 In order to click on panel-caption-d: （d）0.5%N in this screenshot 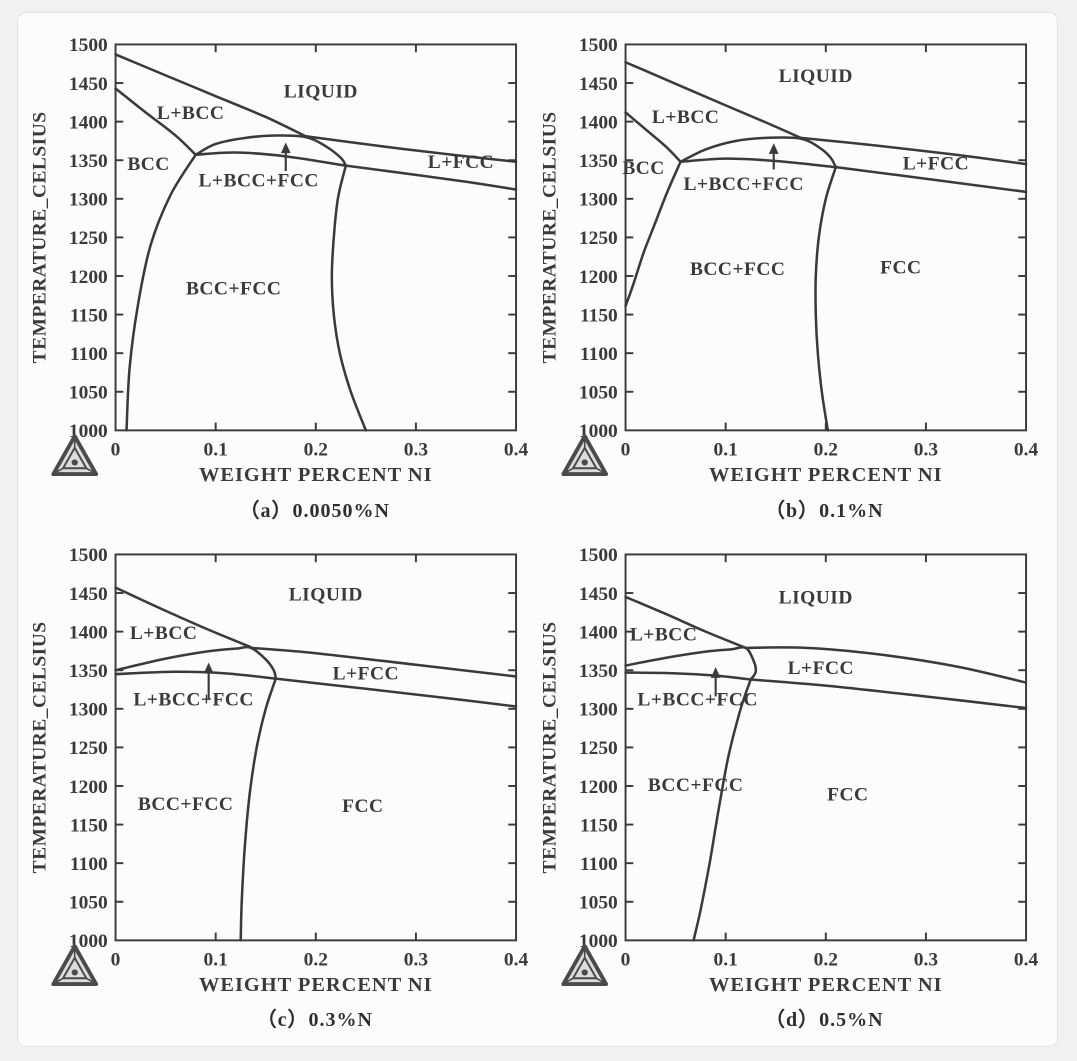, I will do `click(824, 1020)`.